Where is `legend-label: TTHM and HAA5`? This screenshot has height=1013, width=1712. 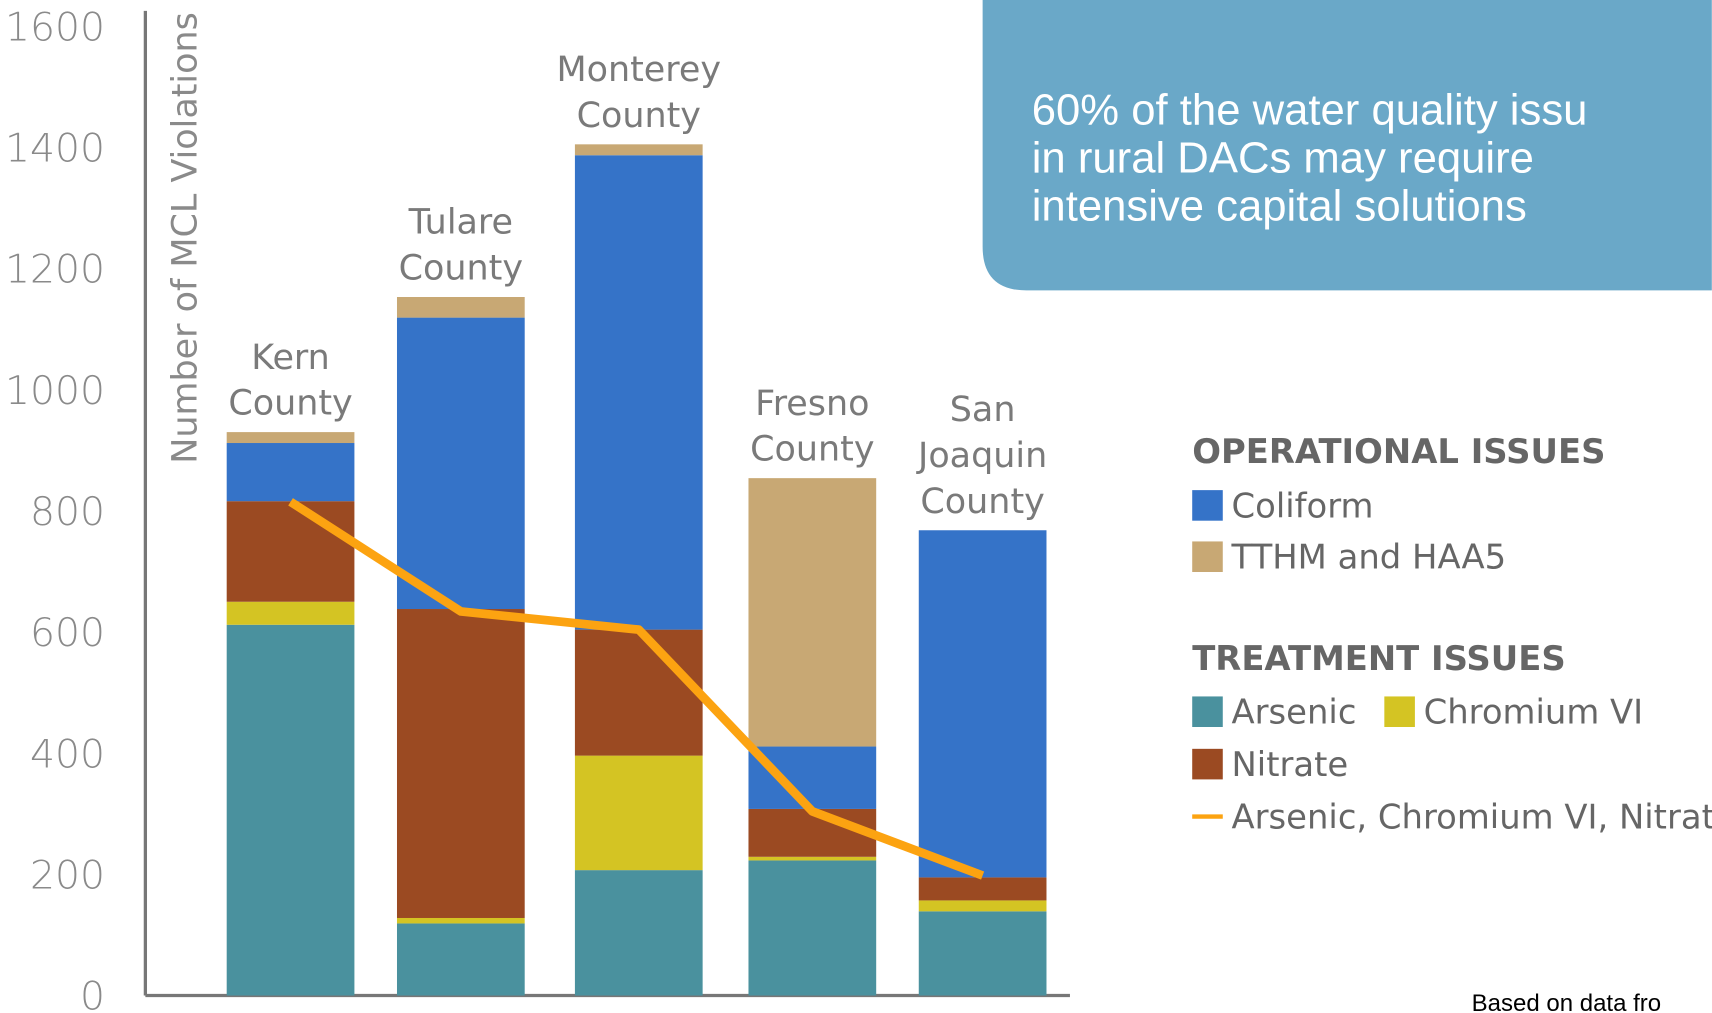
legend-label: TTHM and HAA5 is located at coordinates (1369, 557).